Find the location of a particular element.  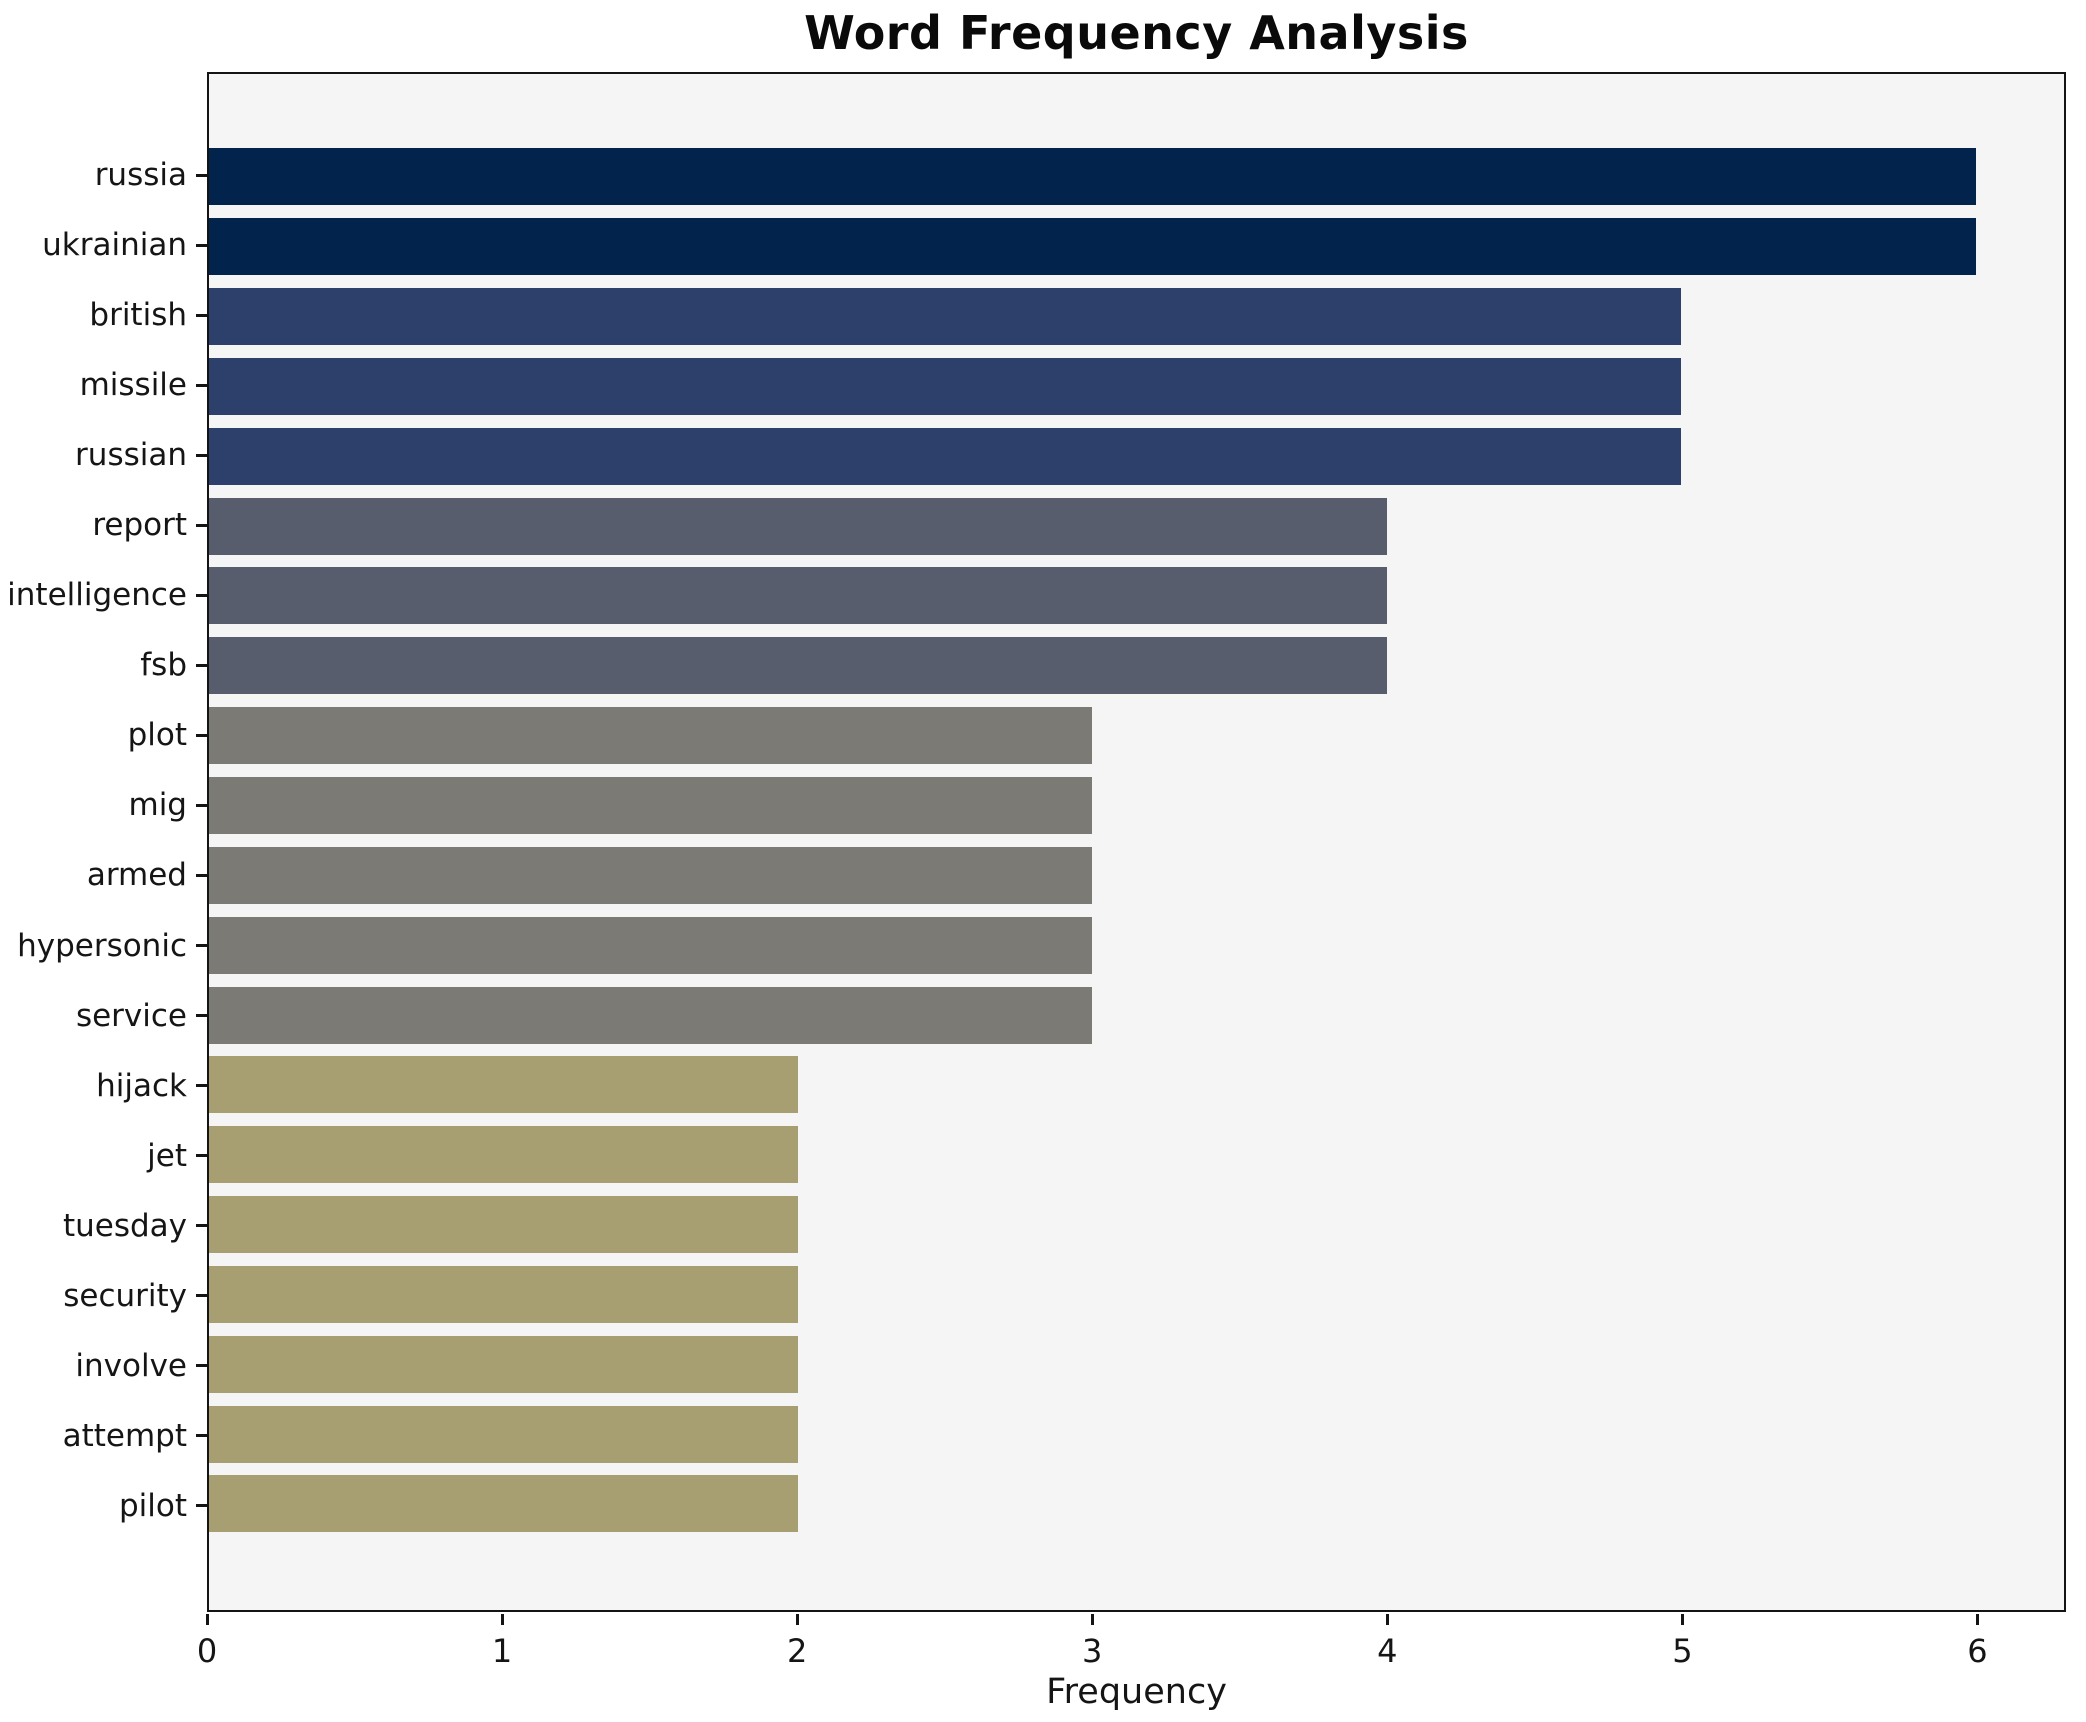

y-tick-row: intelligence is located at coordinates (103, 595).